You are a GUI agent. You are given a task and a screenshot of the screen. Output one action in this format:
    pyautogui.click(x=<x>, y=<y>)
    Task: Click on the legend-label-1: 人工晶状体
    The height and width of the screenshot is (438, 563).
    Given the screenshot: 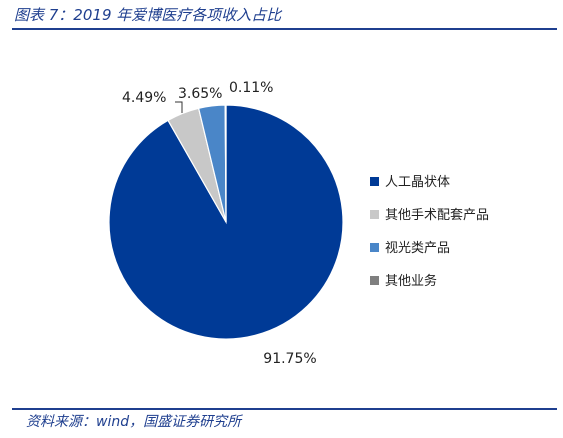 What is the action you would take?
    pyautogui.click(x=417, y=182)
    